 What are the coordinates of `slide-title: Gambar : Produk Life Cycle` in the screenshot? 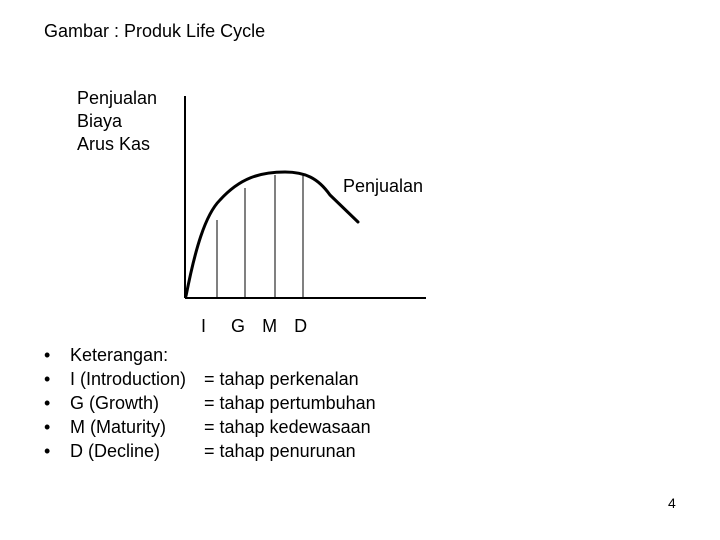 It's located at (155, 31).